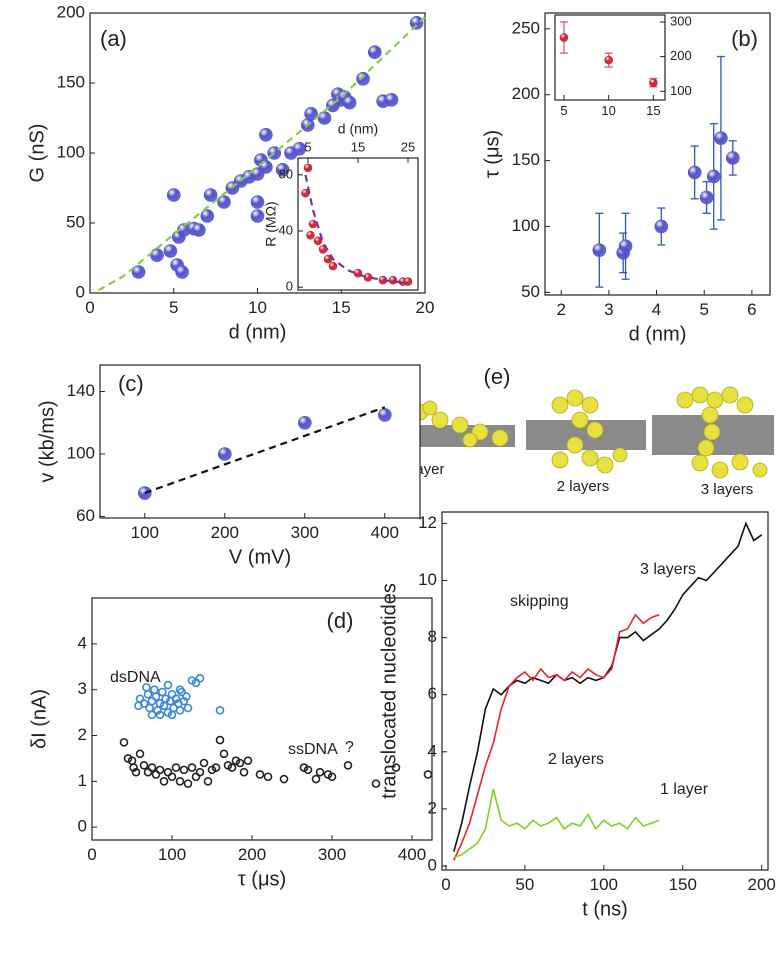 The height and width of the screenshot is (970, 784). What do you see at coordinates (524, 884) in the screenshot?
I see `x-tick-label: 50` at bounding box center [524, 884].